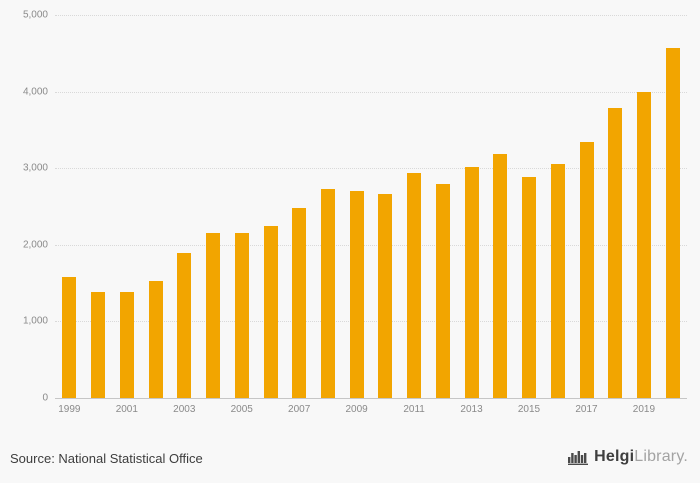 The width and height of the screenshot is (700, 483). What do you see at coordinates (385, 296) in the screenshot?
I see `bar-2010` at bounding box center [385, 296].